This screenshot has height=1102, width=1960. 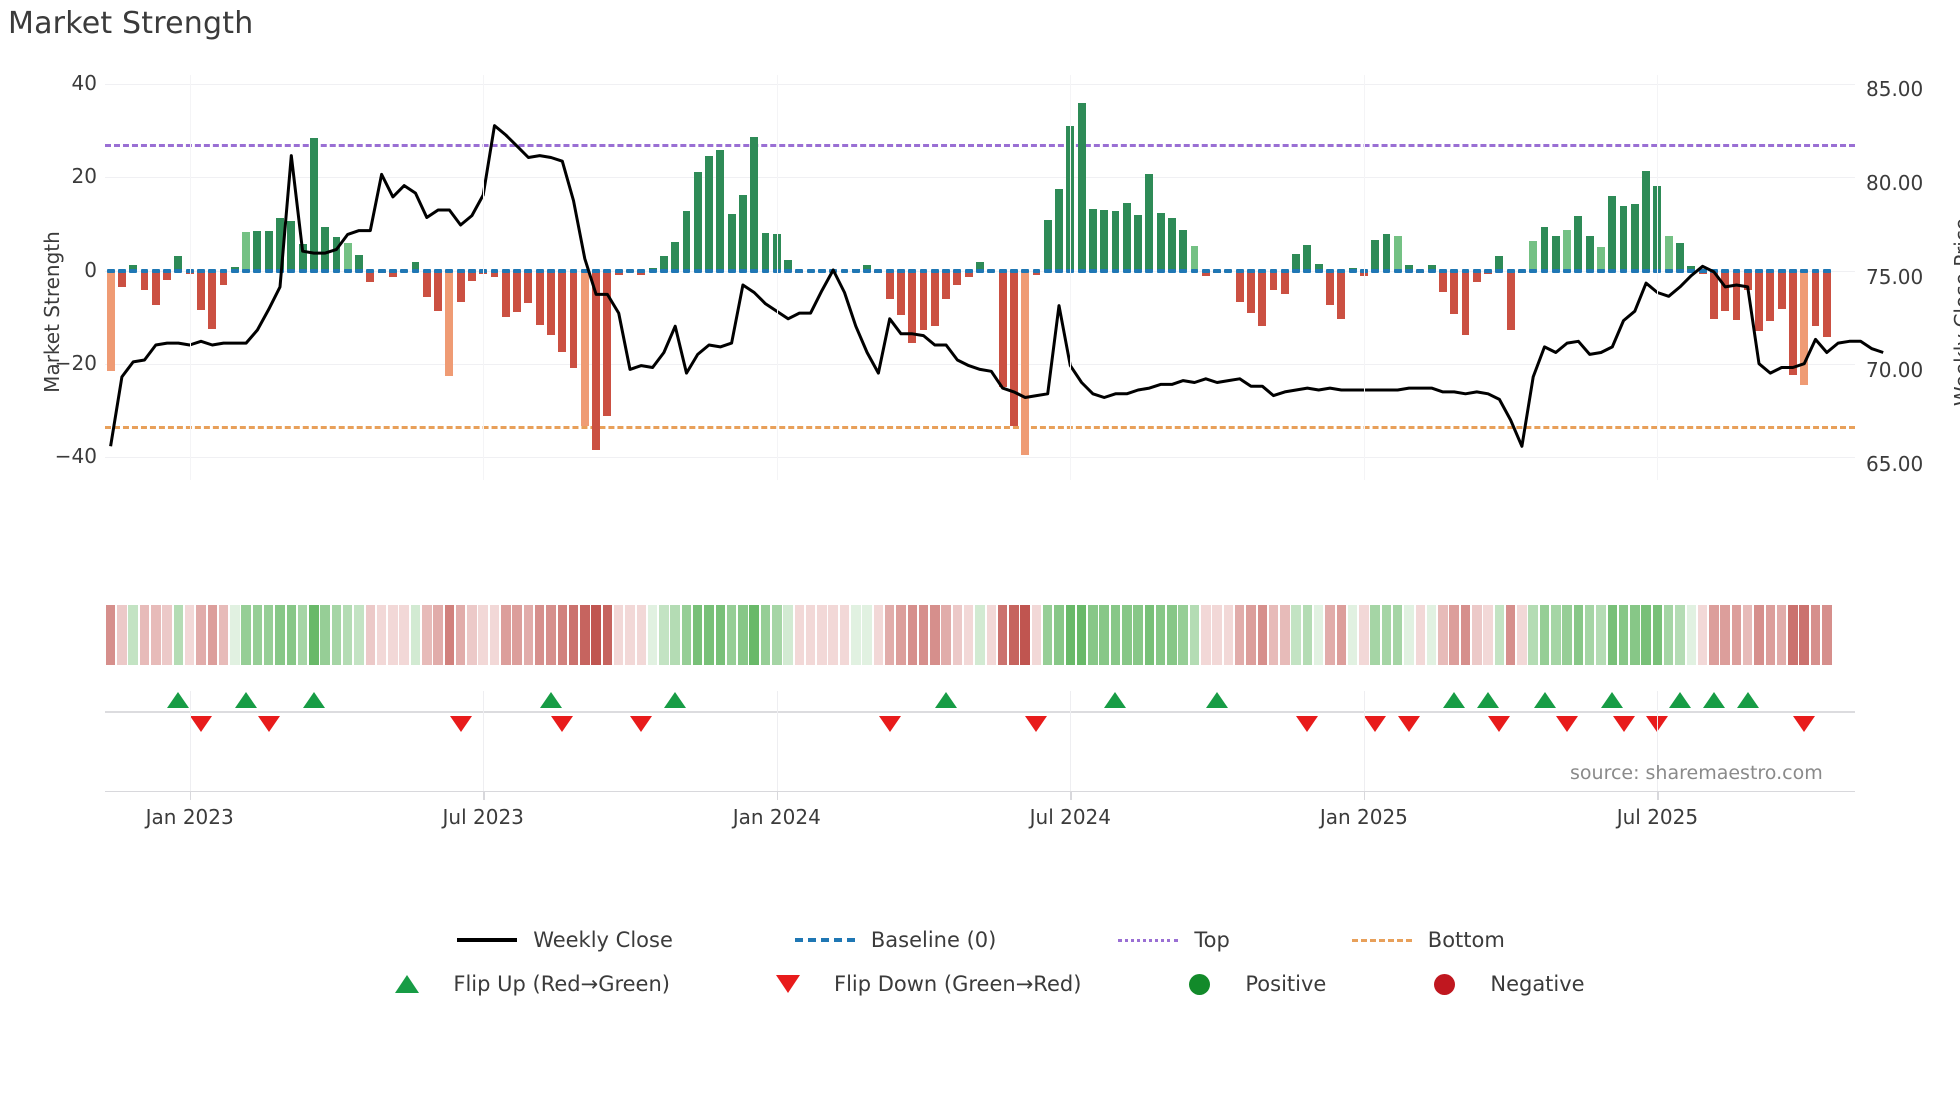 I want to click on x-axis-tick-mark, so click(x=190, y=795).